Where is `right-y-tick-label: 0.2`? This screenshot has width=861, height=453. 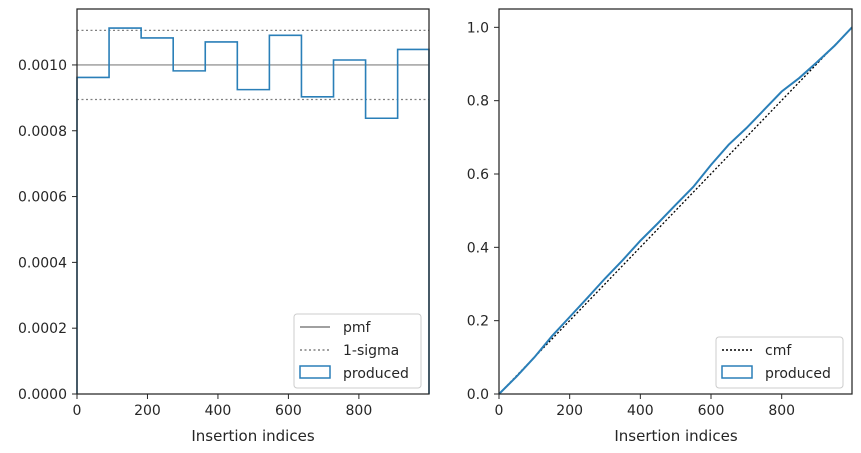
right-y-tick-label: 0.2 is located at coordinates (478, 322).